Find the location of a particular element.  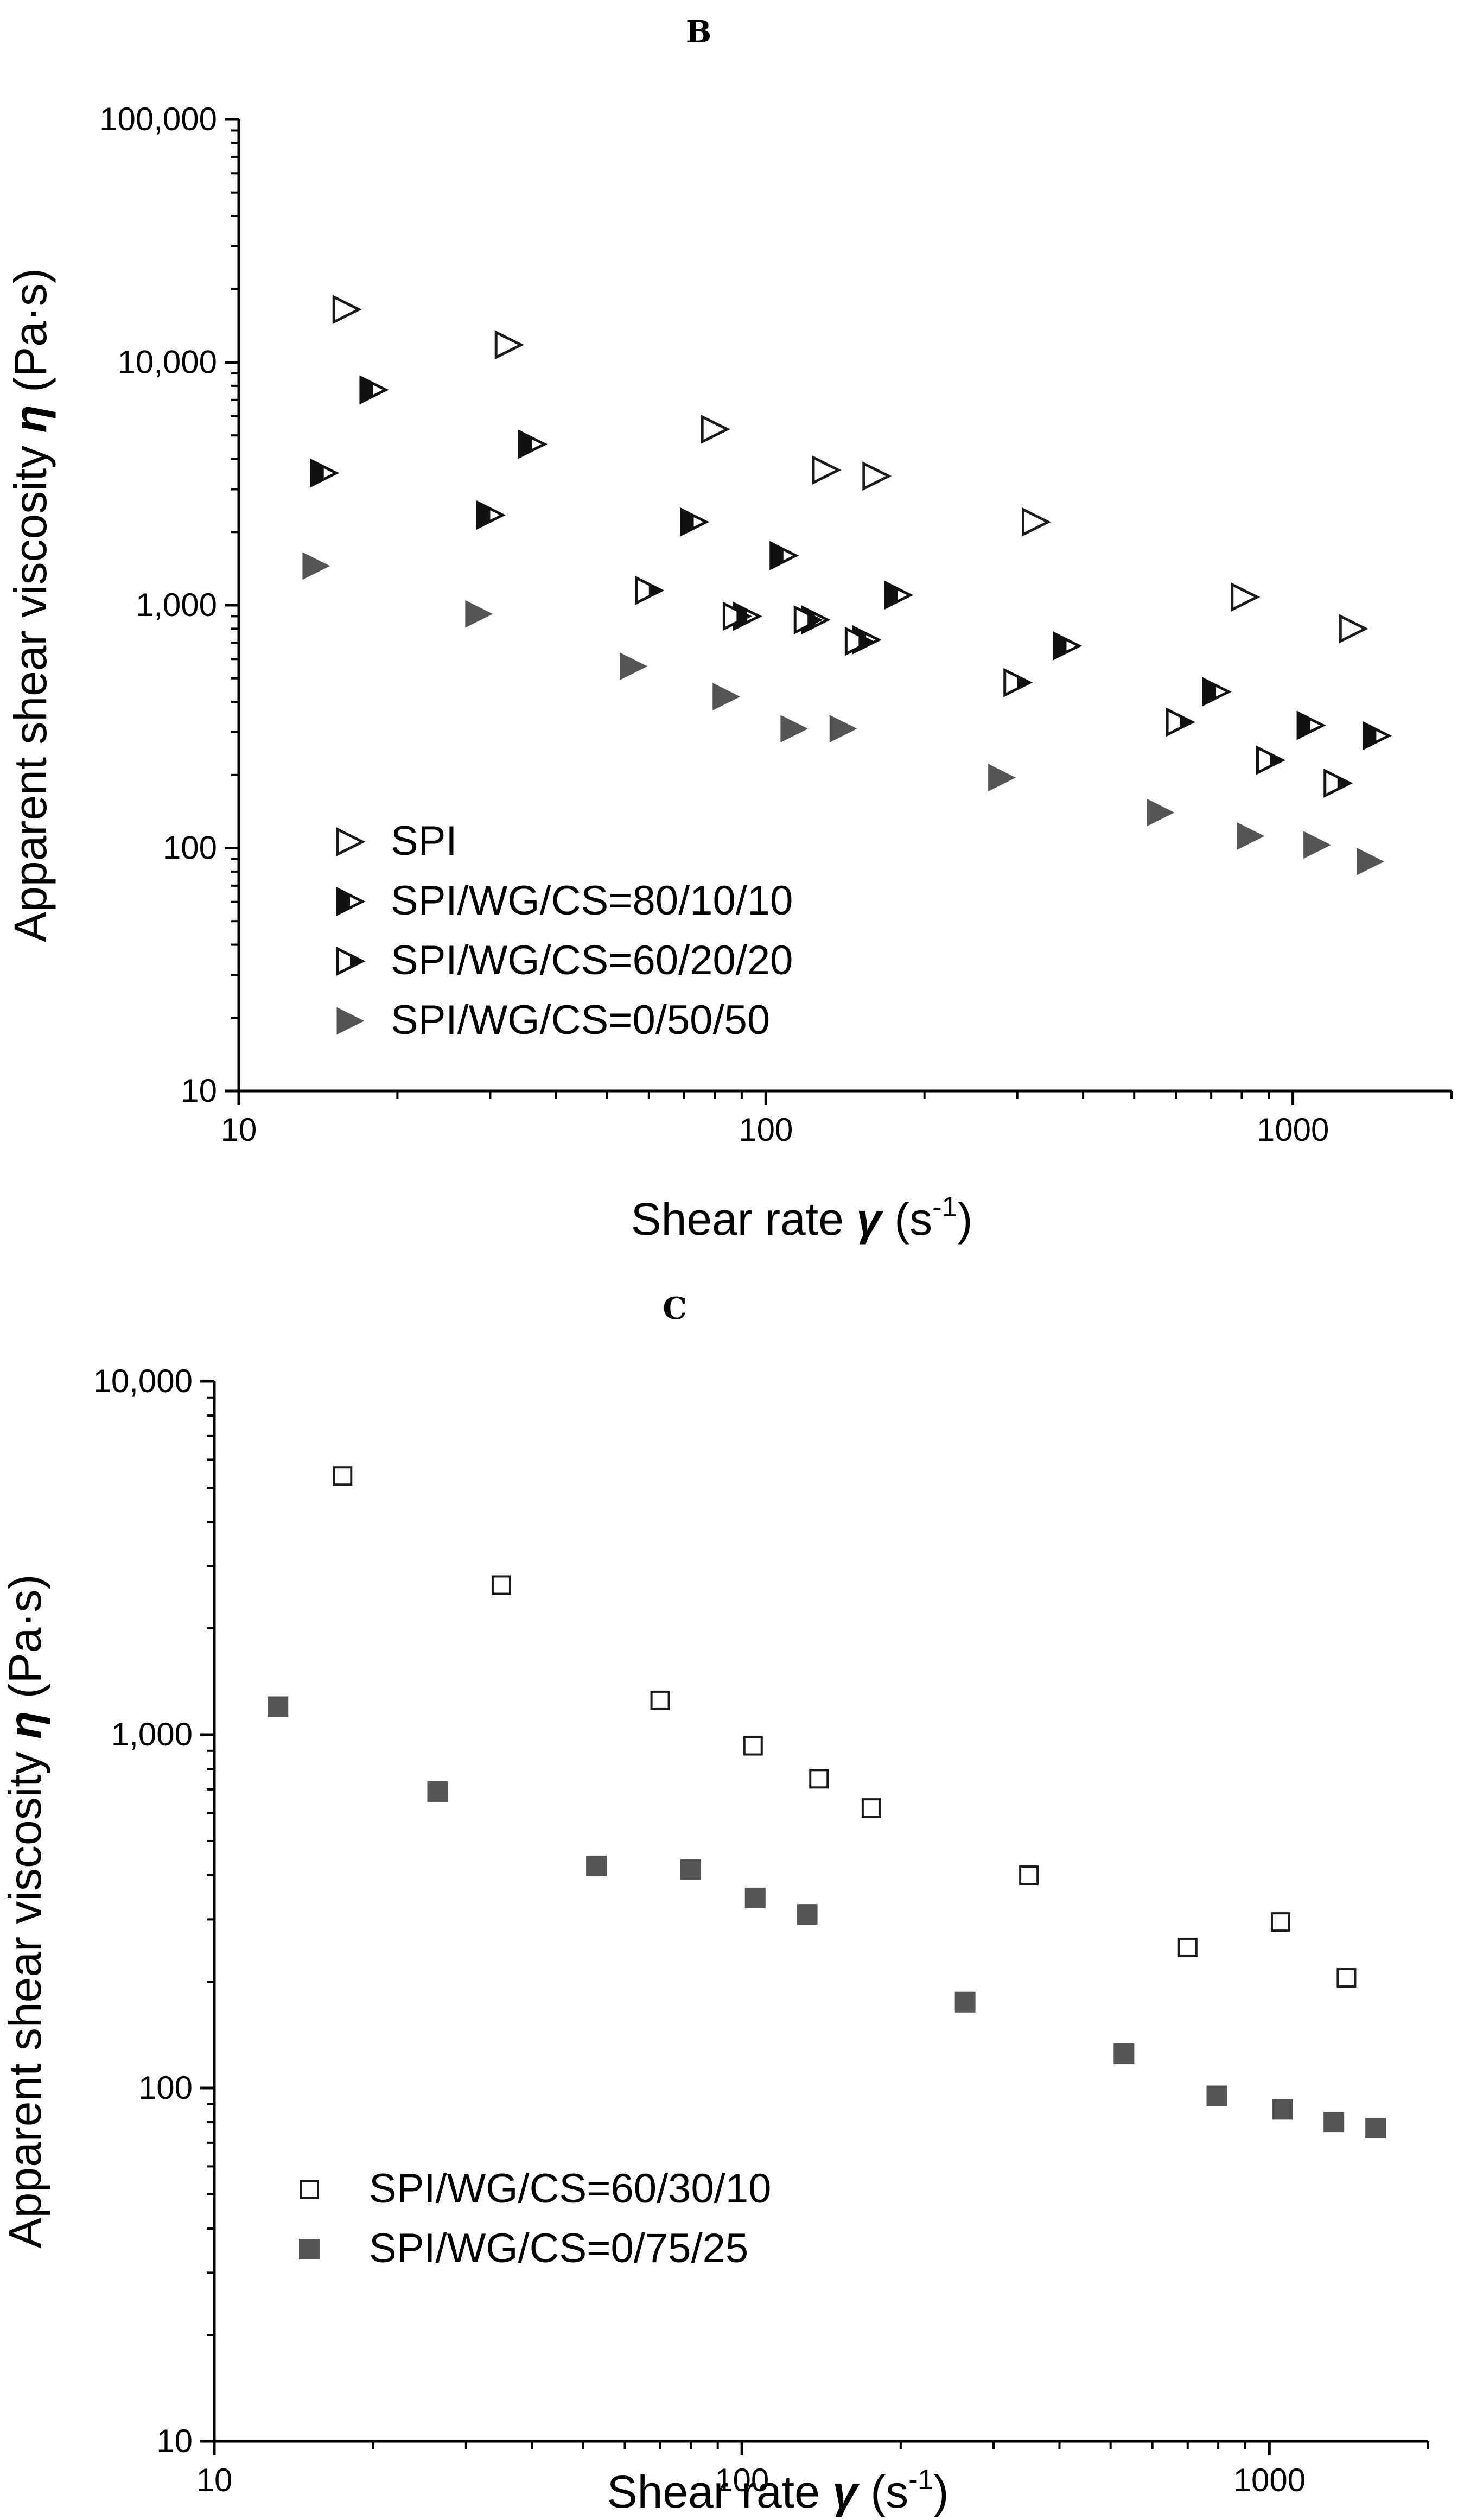

panel-label: C is located at coordinates (675, 1308).